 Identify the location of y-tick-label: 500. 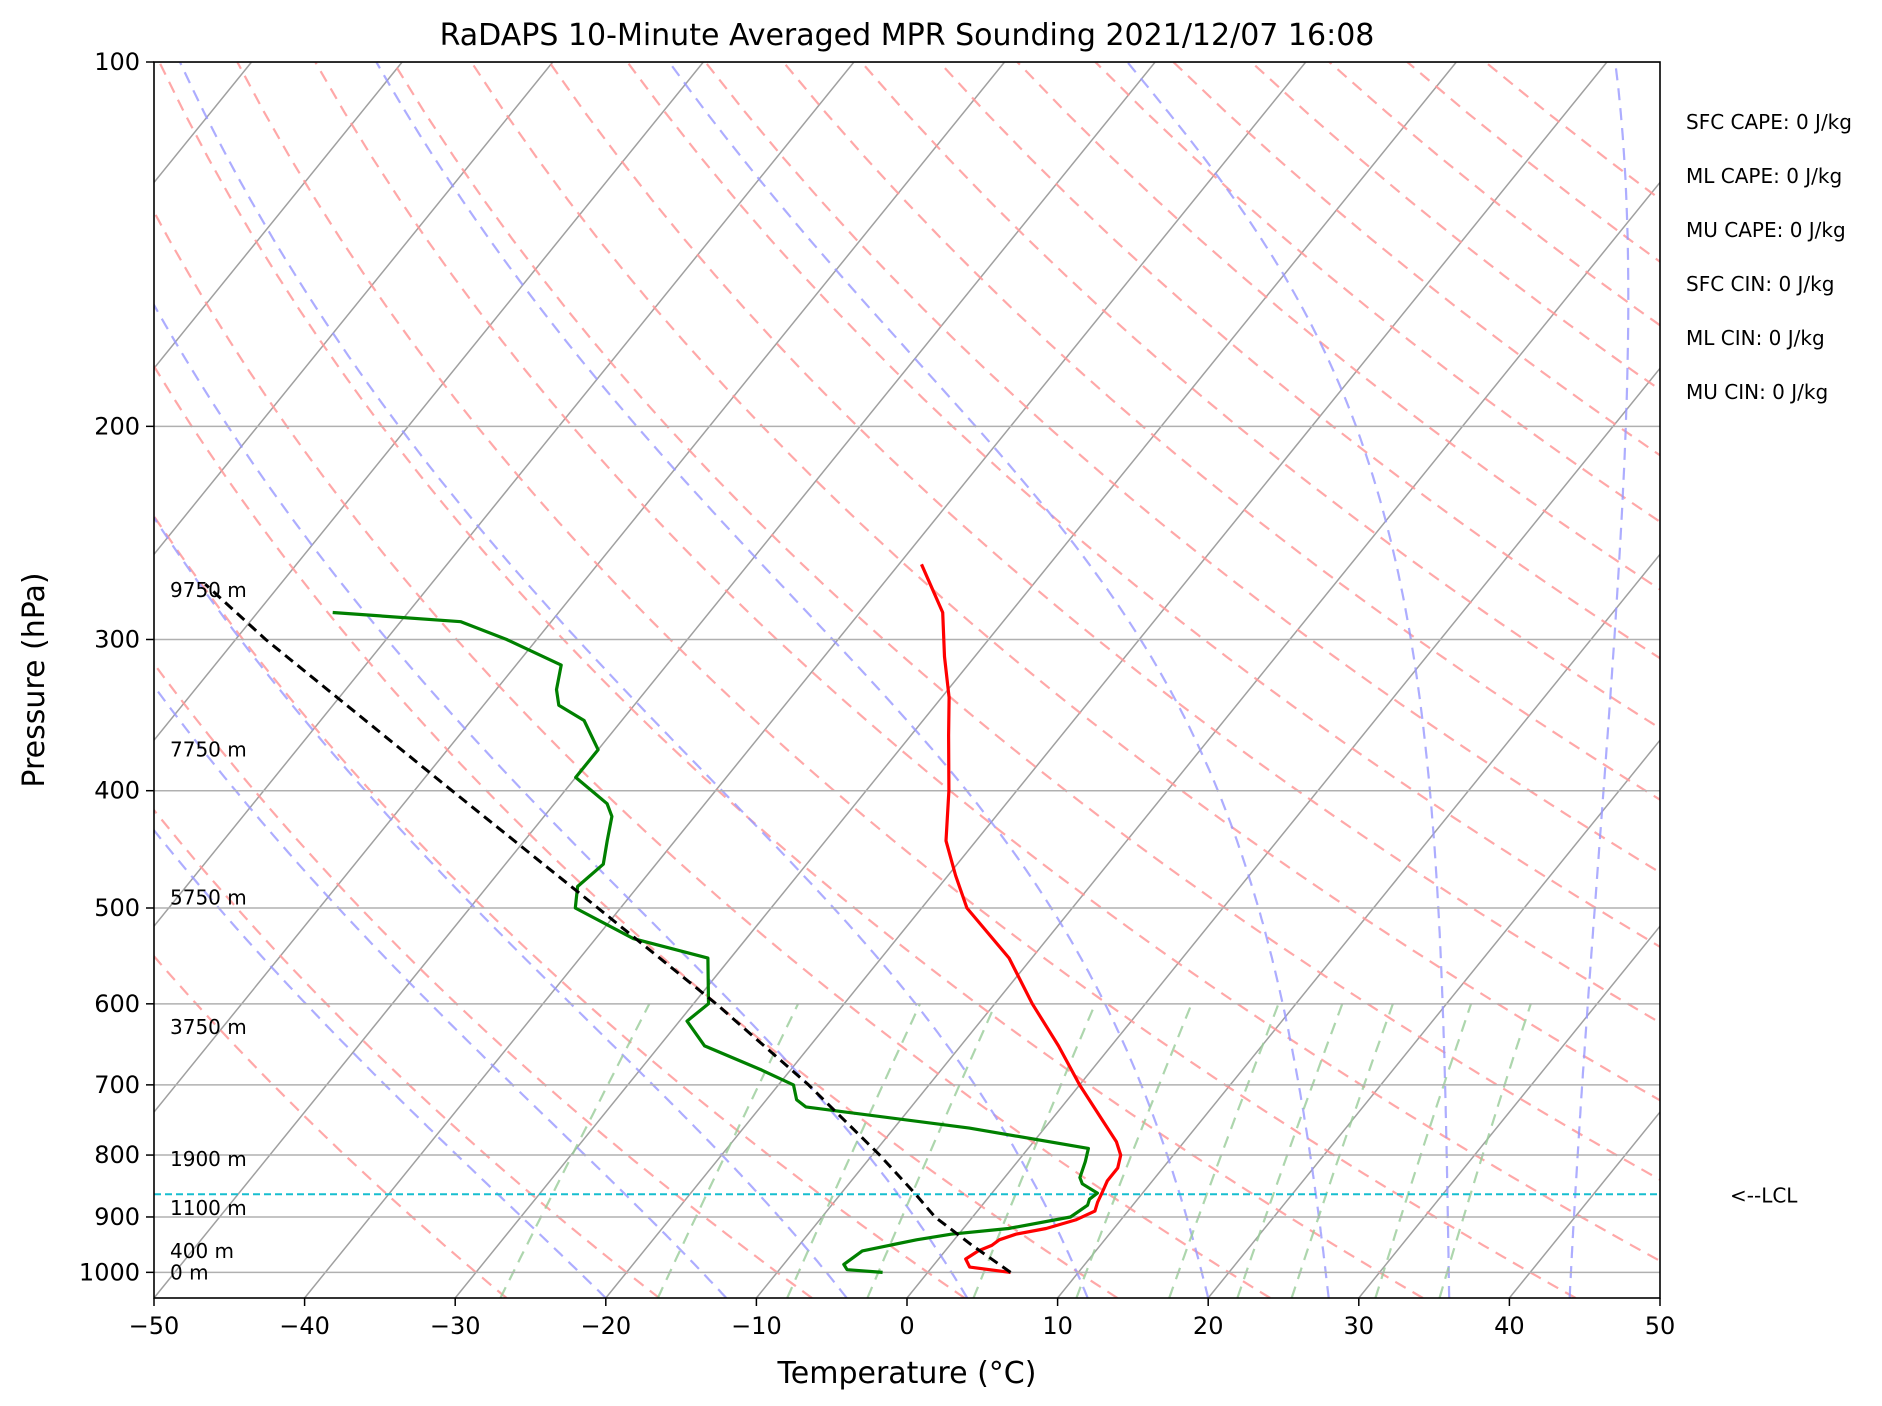
(117, 908).